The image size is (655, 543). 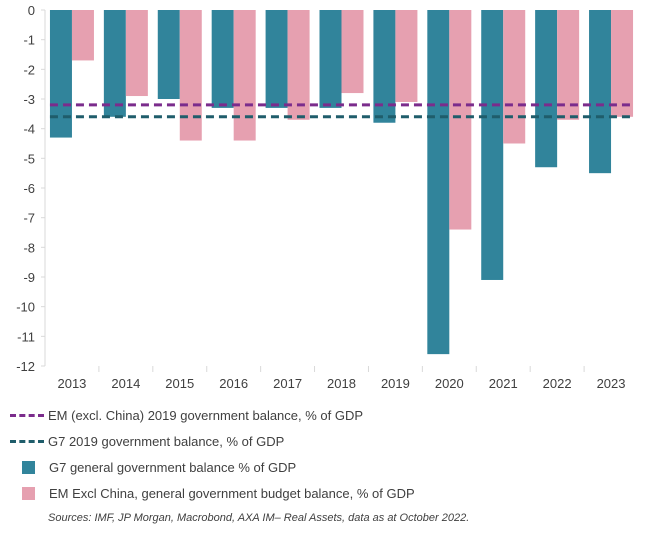 What do you see at coordinates (29, 218) in the screenshot?
I see `y-tick-label: -7` at bounding box center [29, 218].